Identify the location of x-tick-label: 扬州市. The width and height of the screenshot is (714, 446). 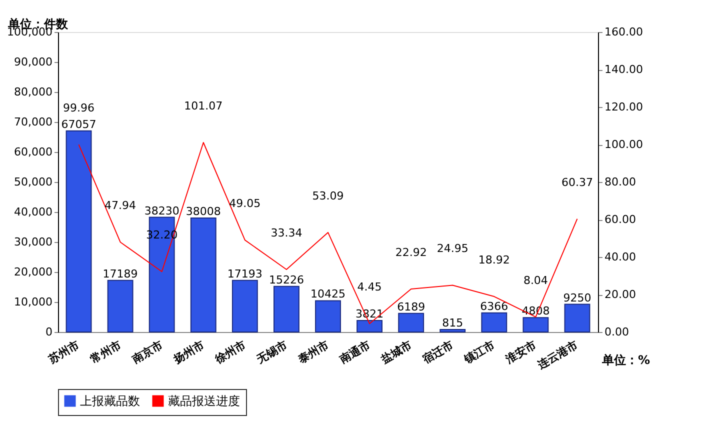
(188, 352).